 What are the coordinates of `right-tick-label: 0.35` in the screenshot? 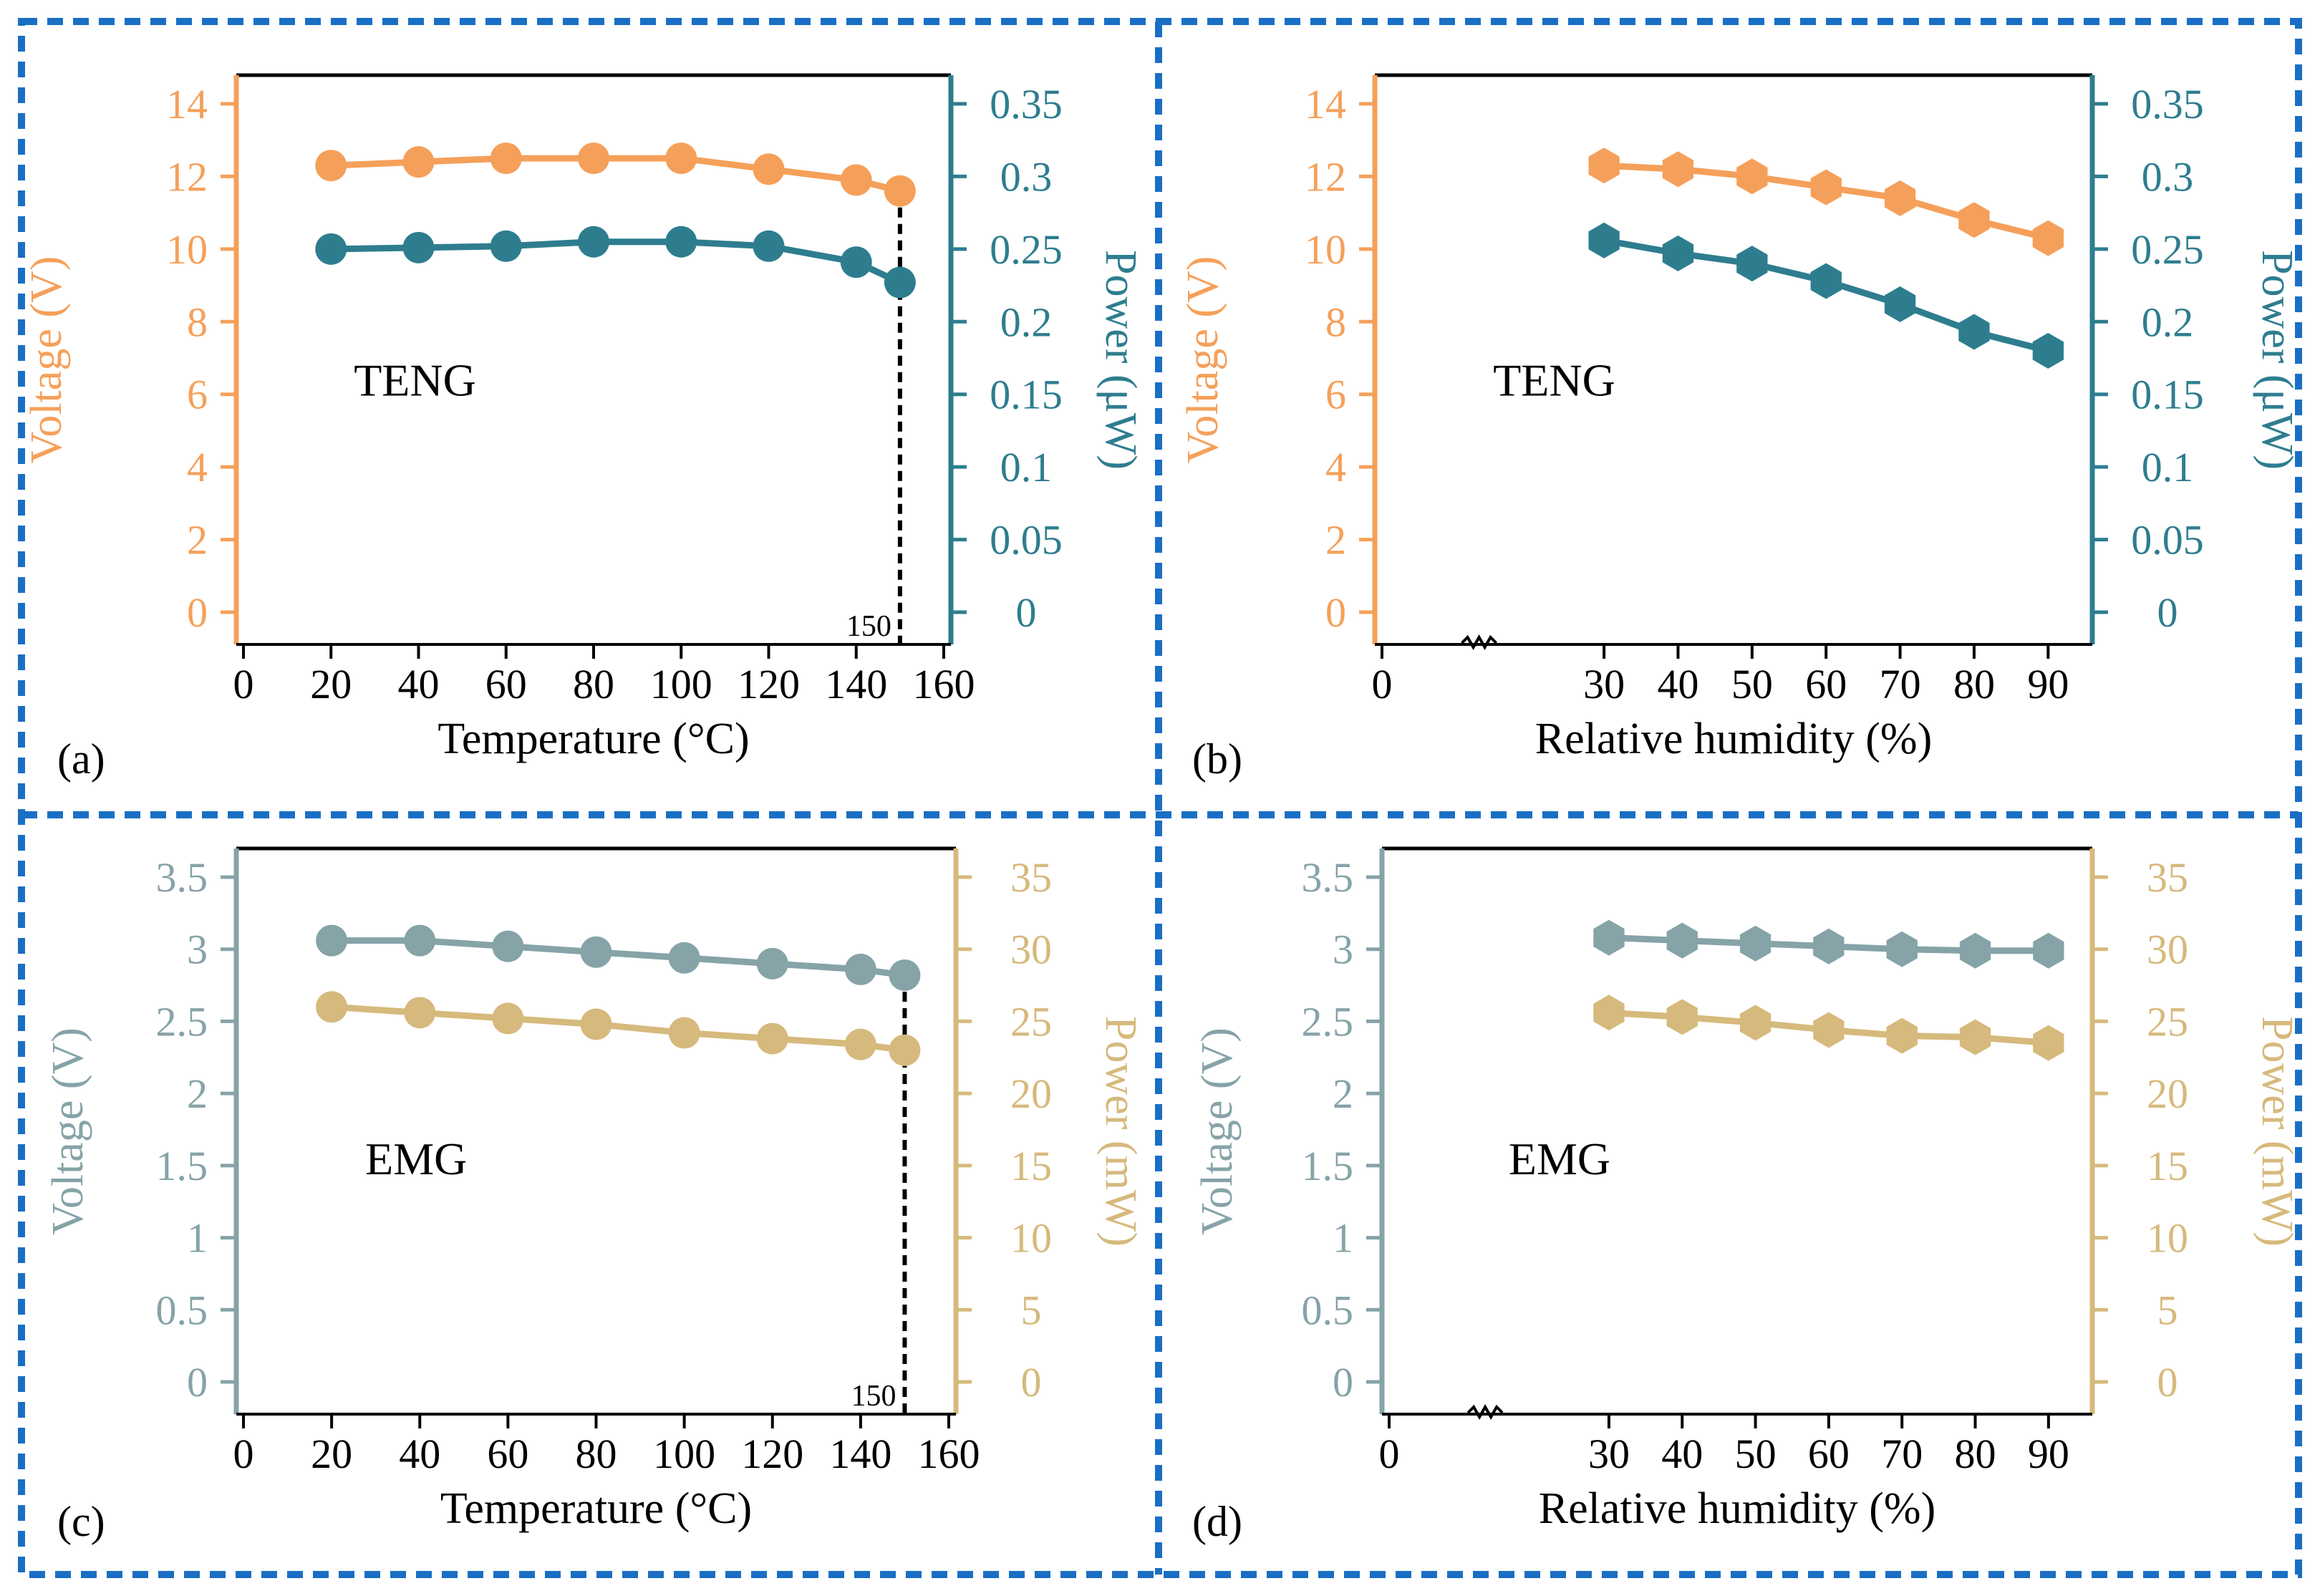 It's located at (2167, 104).